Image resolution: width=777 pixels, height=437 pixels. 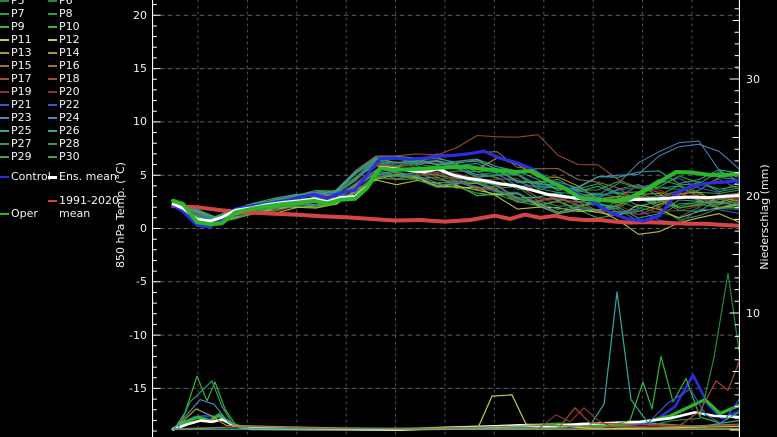 I want to click on legend-label: 1991-2020 mean, so click(x=89, y=207).